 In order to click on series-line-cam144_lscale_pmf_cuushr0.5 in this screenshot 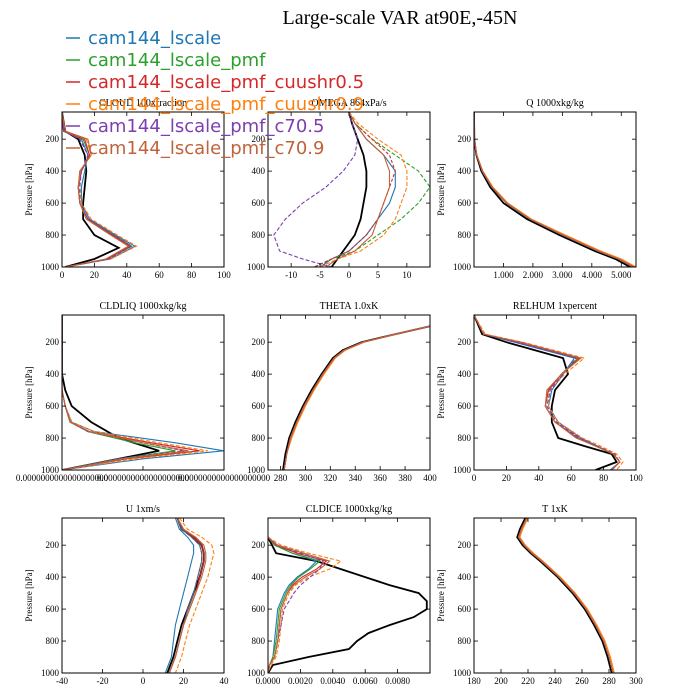, I will do `click(131, 392)`.